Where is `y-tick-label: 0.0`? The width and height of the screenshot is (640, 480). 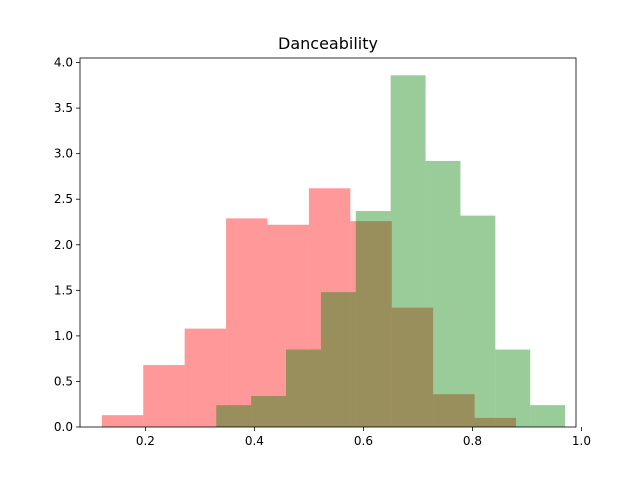
y-tick-label: 0.0 is located at coordinates (63, 427).